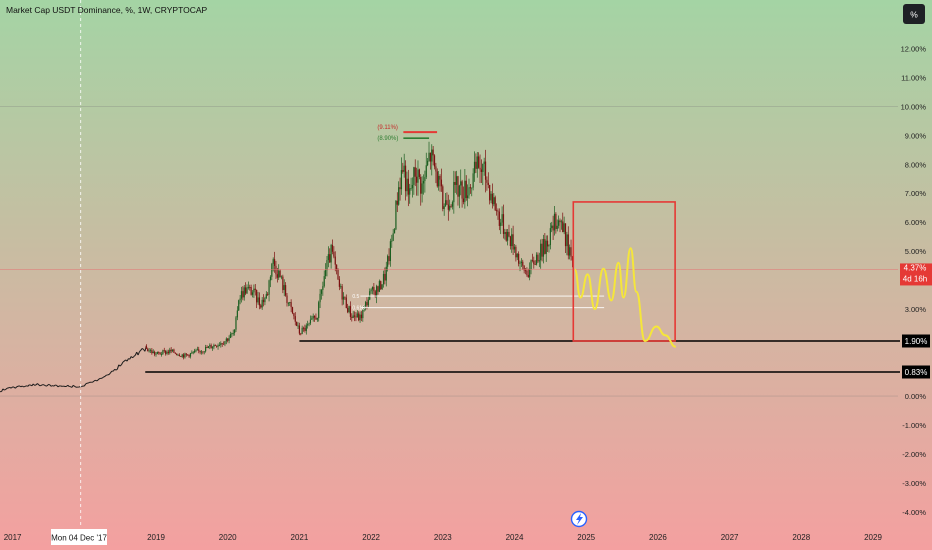  Describe the element at coordinates (300, 537) in the screenshot. I see `x-tick-label-3: 2021` at that location.